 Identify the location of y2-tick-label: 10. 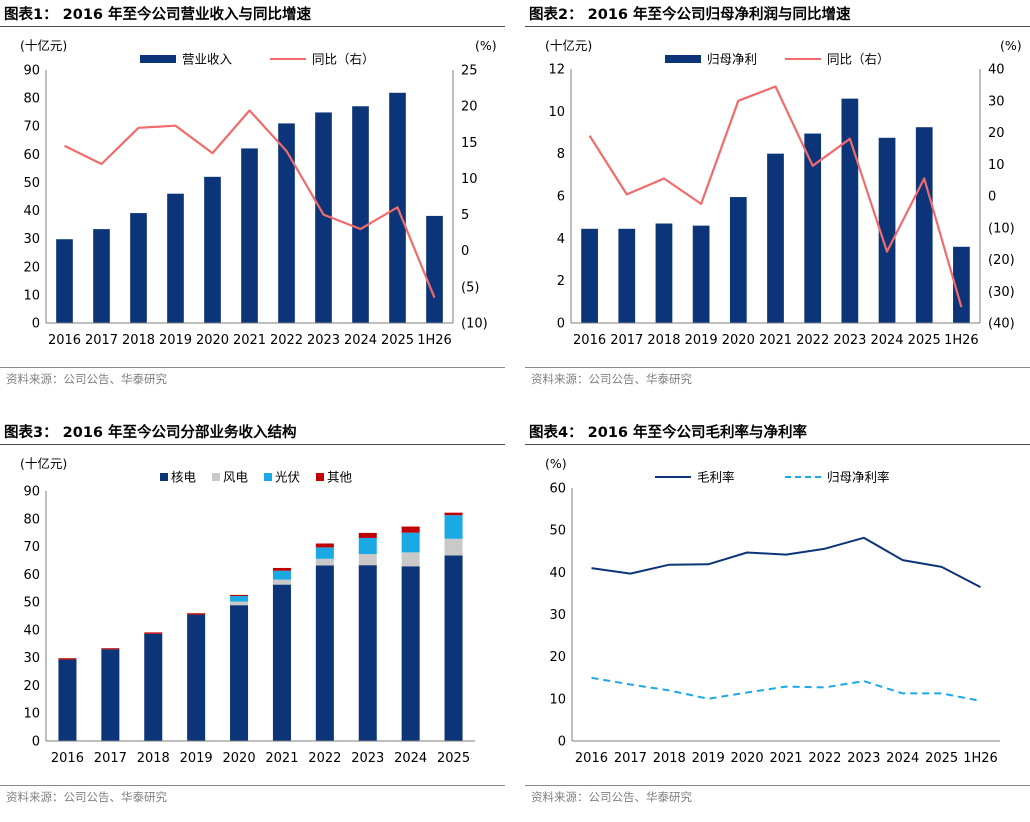
(469, 179).